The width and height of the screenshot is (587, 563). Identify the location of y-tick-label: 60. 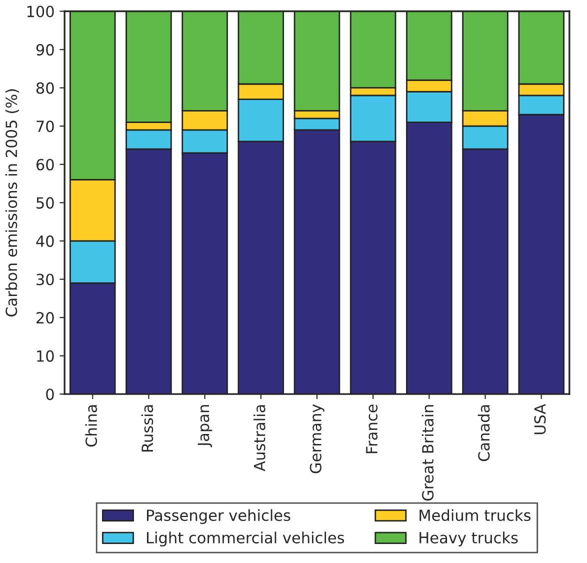
(45, 164).